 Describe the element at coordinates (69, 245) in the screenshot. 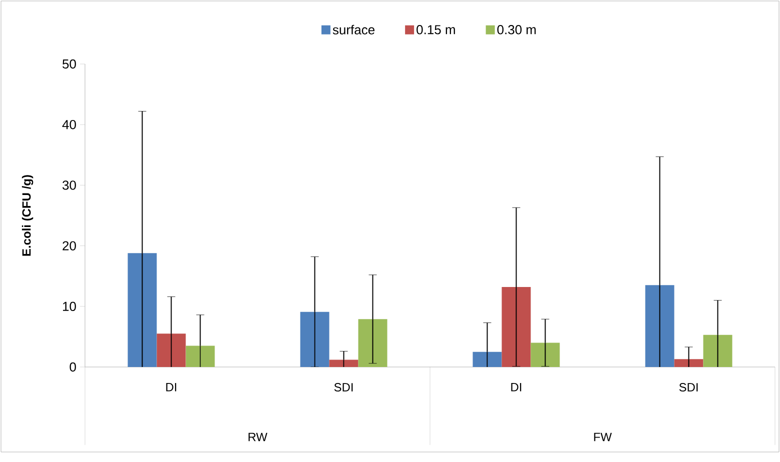

I see `y-tick-label: 20` at that location.